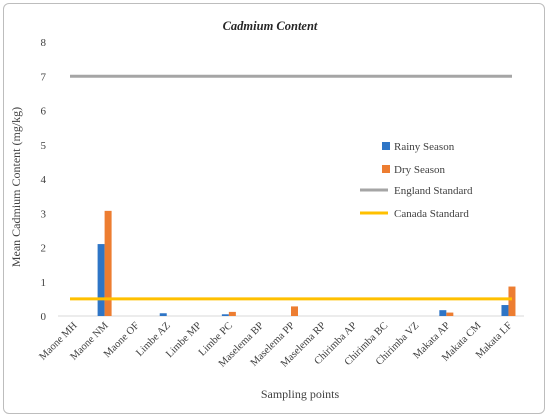  Describe the element at coordinates (420, 170) in the screenshot. I see `legend-label: Dry Season` at that location.